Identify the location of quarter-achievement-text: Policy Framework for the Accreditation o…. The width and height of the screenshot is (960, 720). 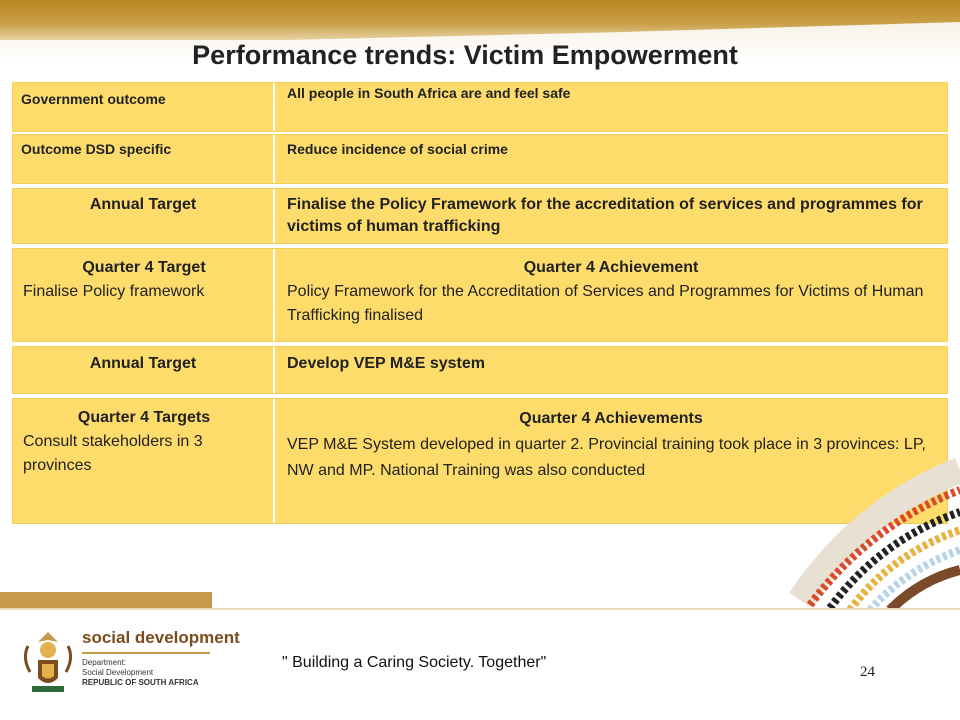
(605, 303).